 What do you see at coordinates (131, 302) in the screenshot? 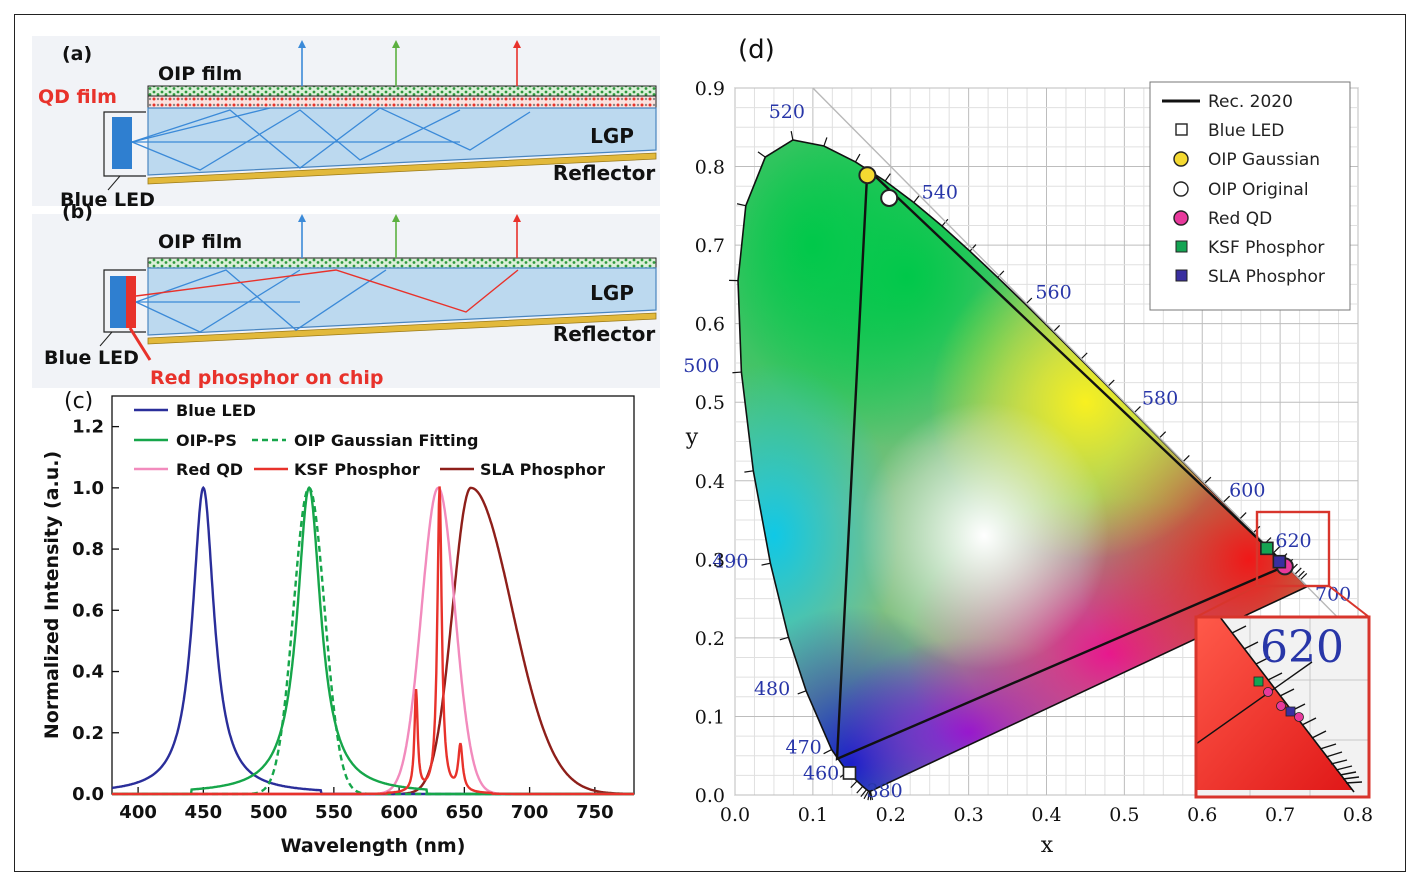
I see `panel-b-red-phosphor` at bounding box center [131, 302].